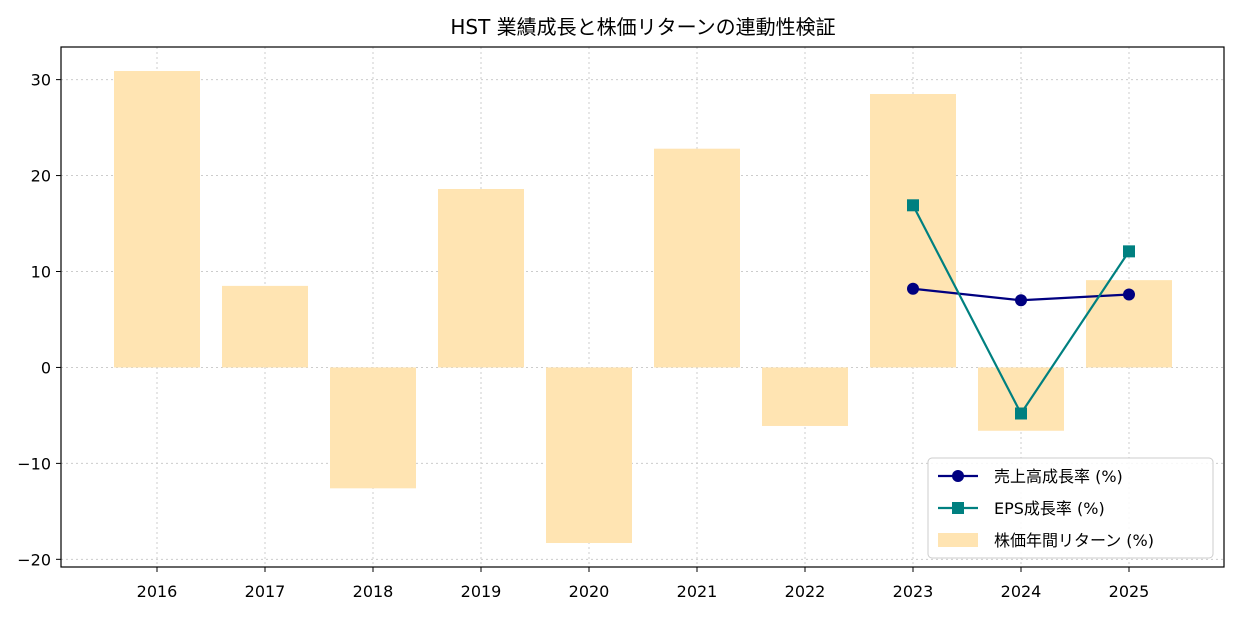  What do you see at coordinates (805, 591) in the screenshot?
I see `x-tick-label: 2022` at bounding box center [805, 591].